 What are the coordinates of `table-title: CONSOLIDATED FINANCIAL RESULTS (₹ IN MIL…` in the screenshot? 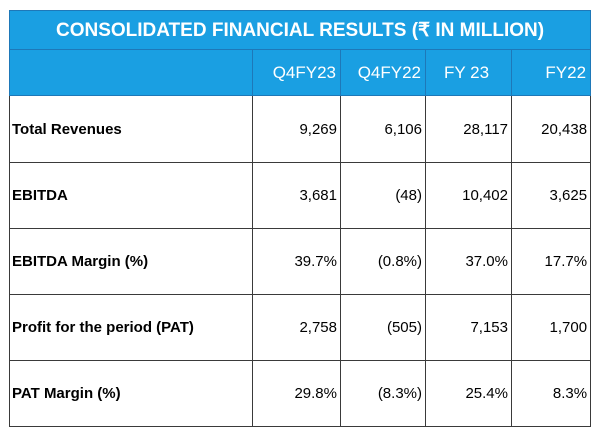 It's located at (300, 30).